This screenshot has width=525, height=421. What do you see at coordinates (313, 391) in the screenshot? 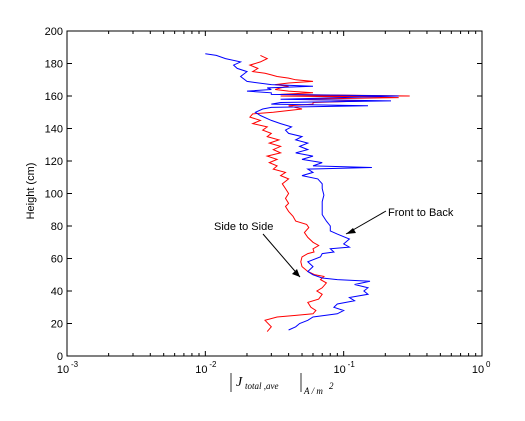
I see `x-label-units: A / m` at bounding box center [313, 391].